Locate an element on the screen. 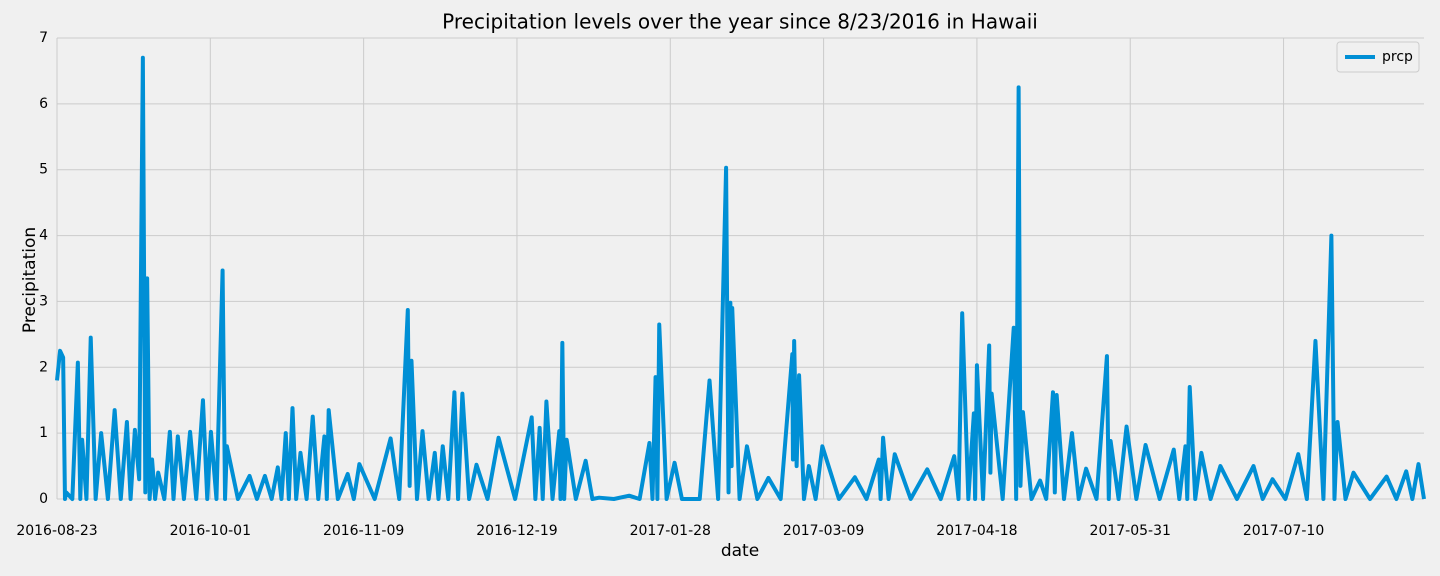  legend-box is located at coordinates (1378, 57).